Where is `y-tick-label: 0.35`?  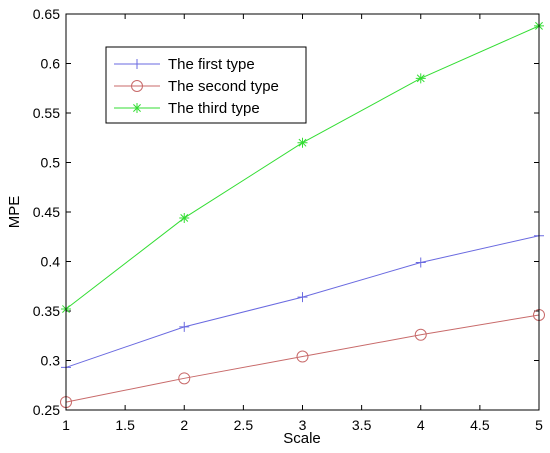
y-tick-label: 0.35 is located at coordinates (46, 311).